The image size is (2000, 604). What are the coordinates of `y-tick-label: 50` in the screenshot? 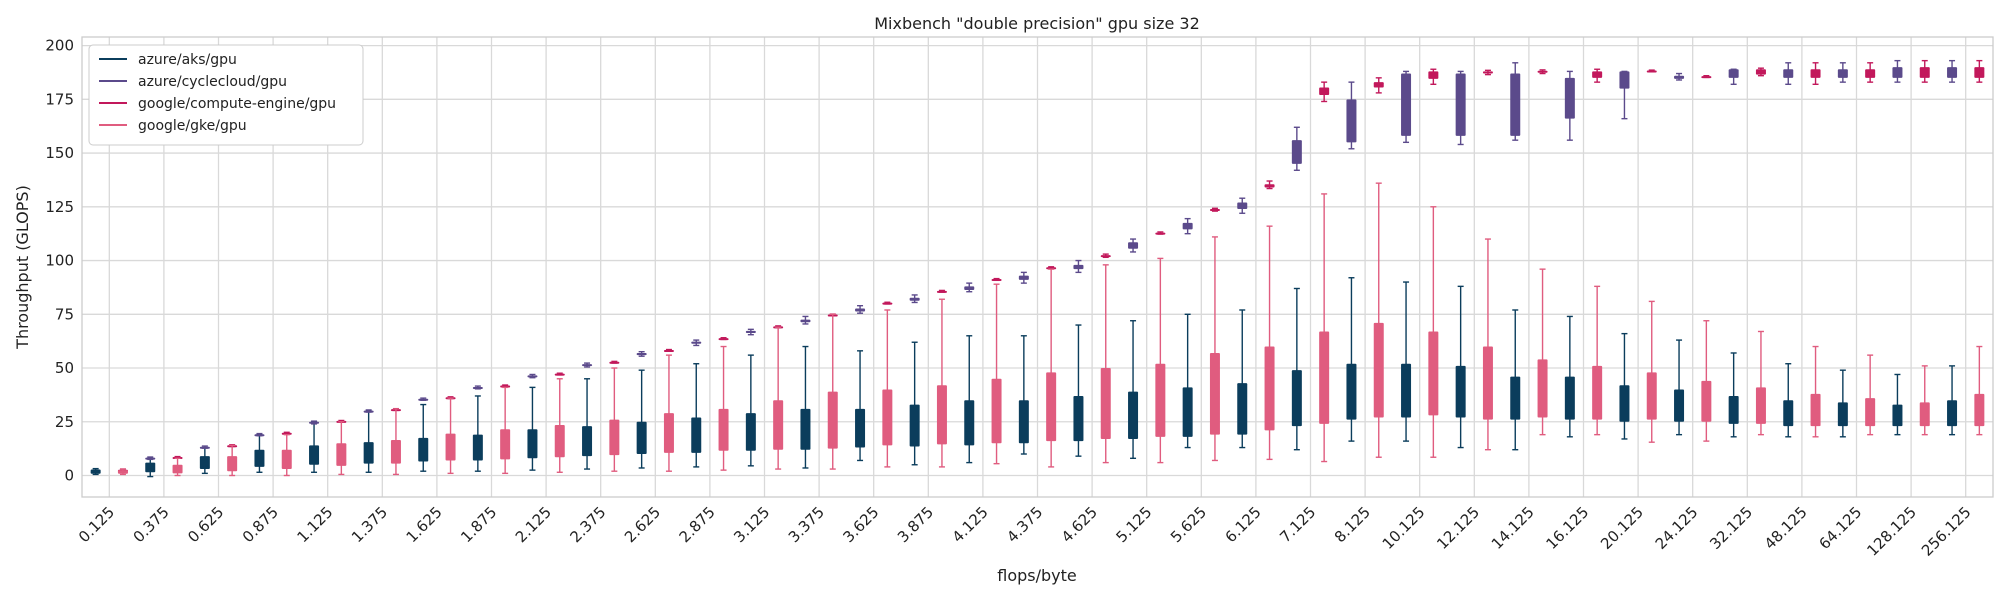 It's located at (64, 368).